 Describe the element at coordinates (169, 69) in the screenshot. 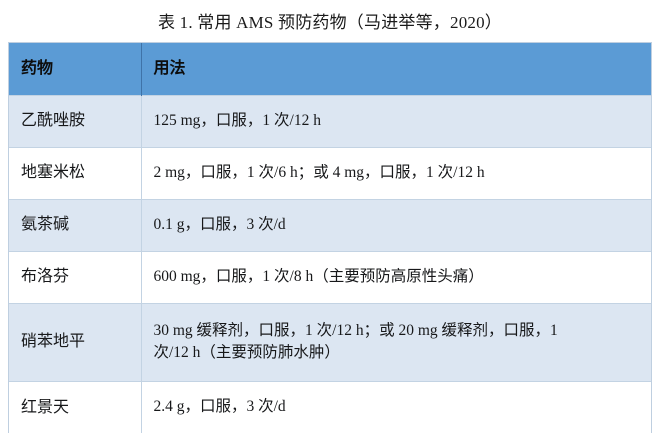

I see `column-header-usage: 用法` at that location.